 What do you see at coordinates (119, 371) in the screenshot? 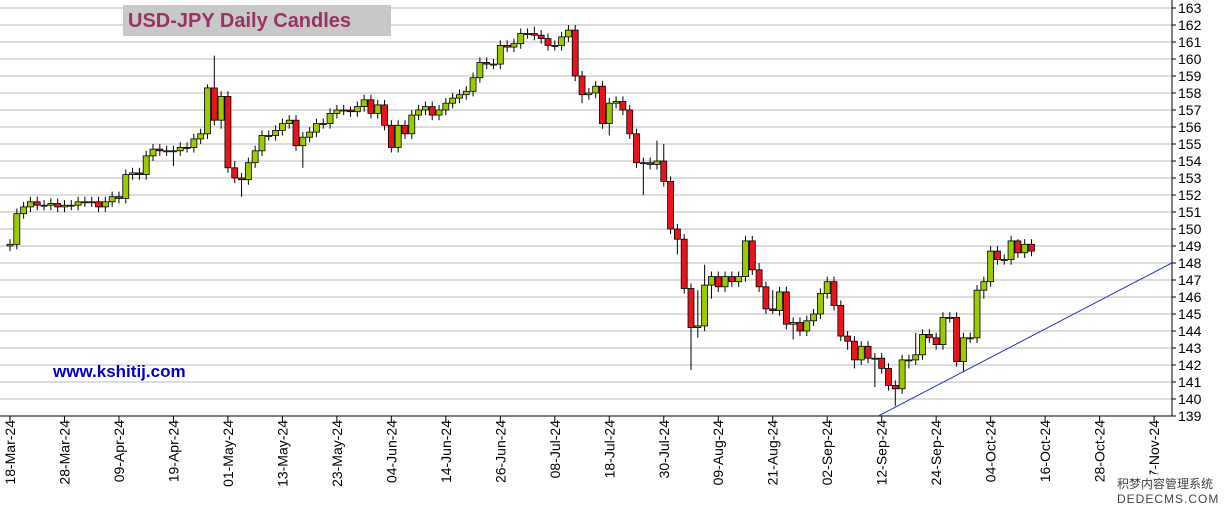
I see `annotation: www.kshitij.com` at bounding box center [119, 371].